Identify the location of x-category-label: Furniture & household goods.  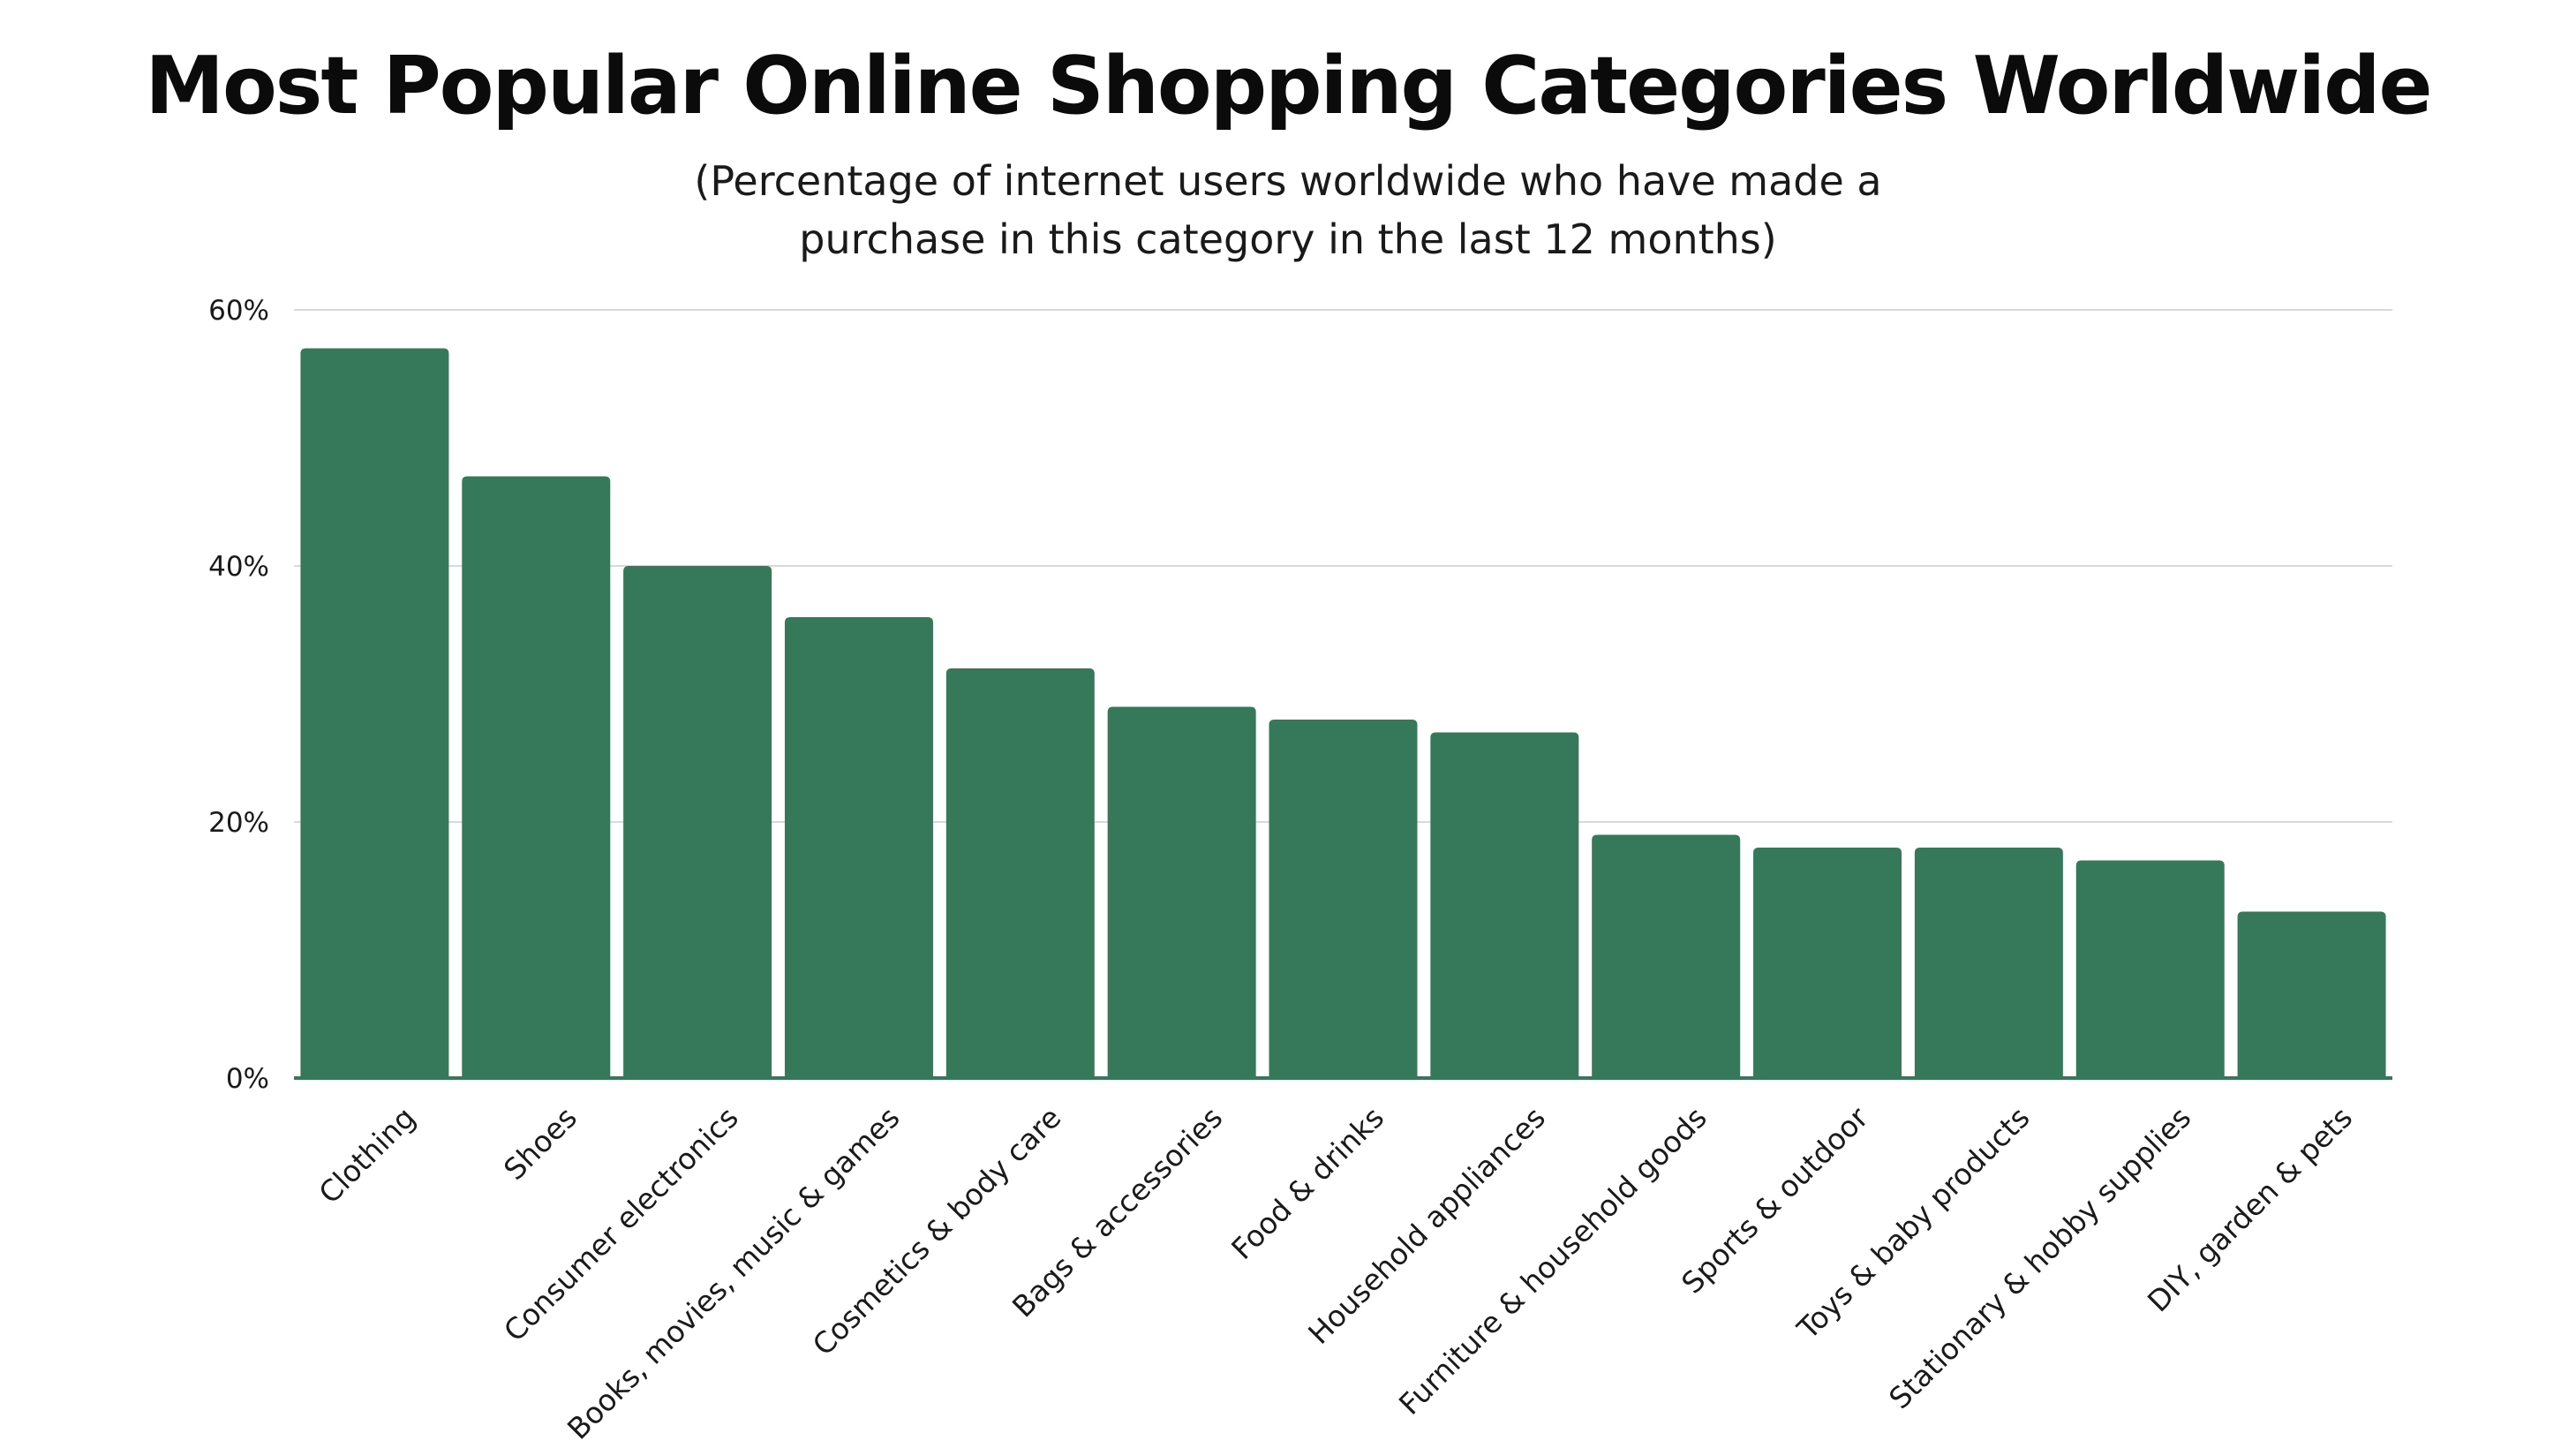
(1553, 1261).